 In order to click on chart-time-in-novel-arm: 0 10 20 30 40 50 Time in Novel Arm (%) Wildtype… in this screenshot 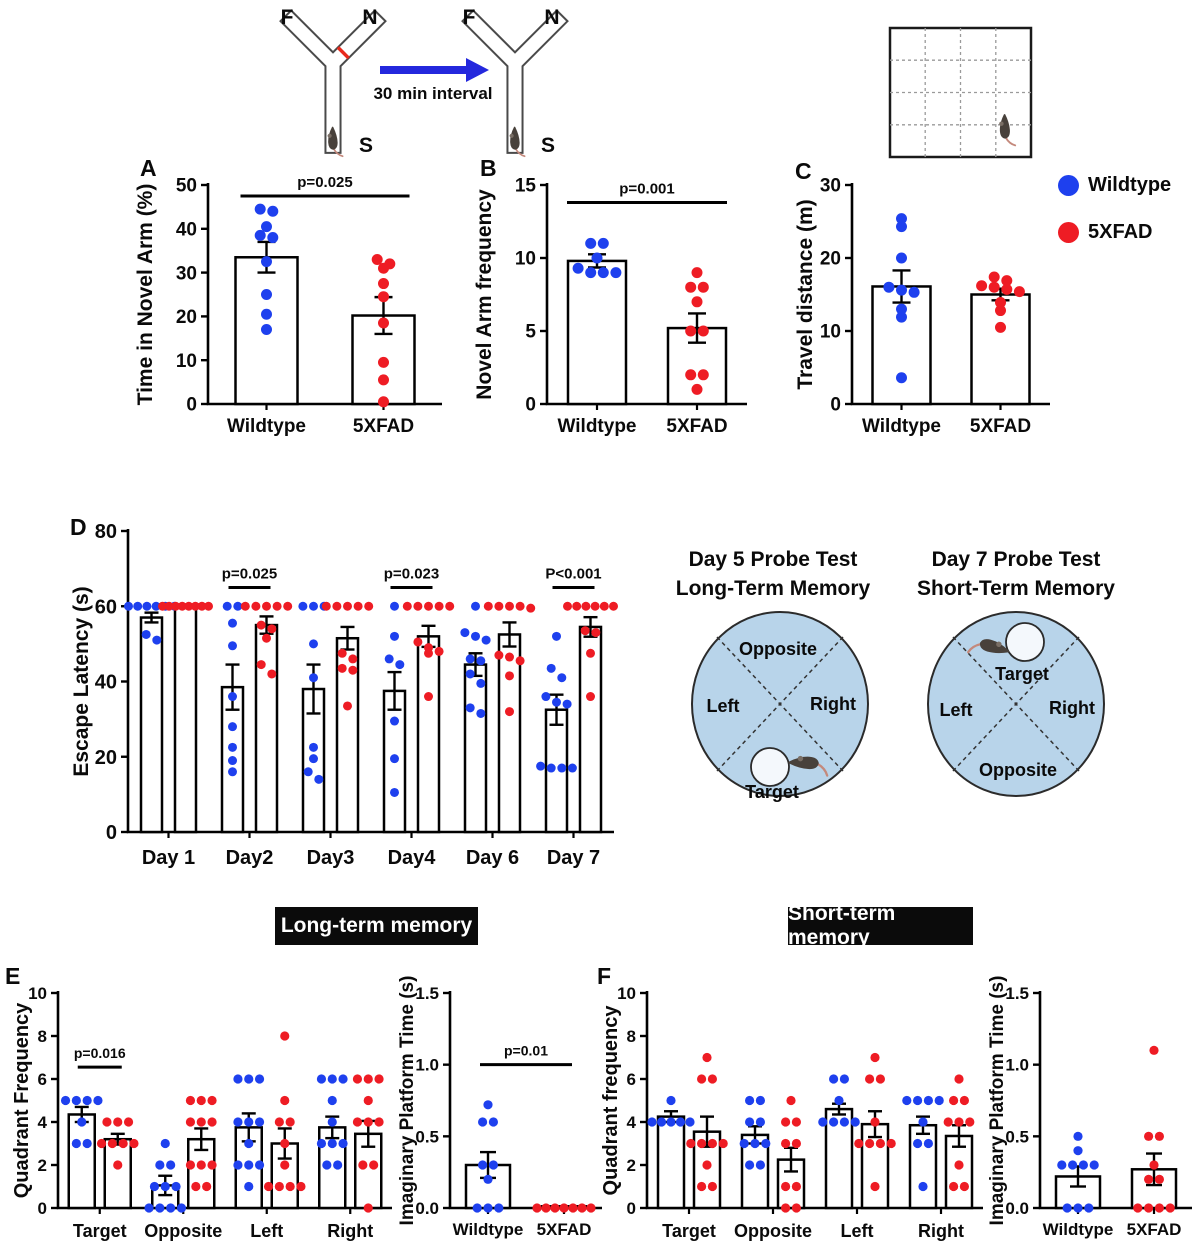, I will do `click(288, 305)`.